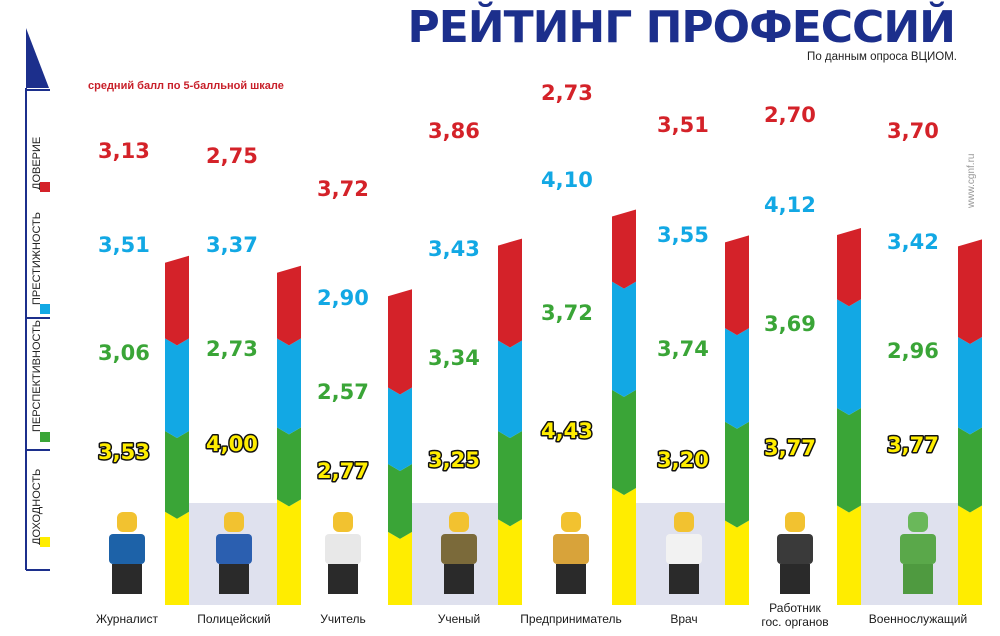 This screenshot has width=1000, height=636. I want to click on data-label-prestizhnost: 3,51, so click(124, 245).